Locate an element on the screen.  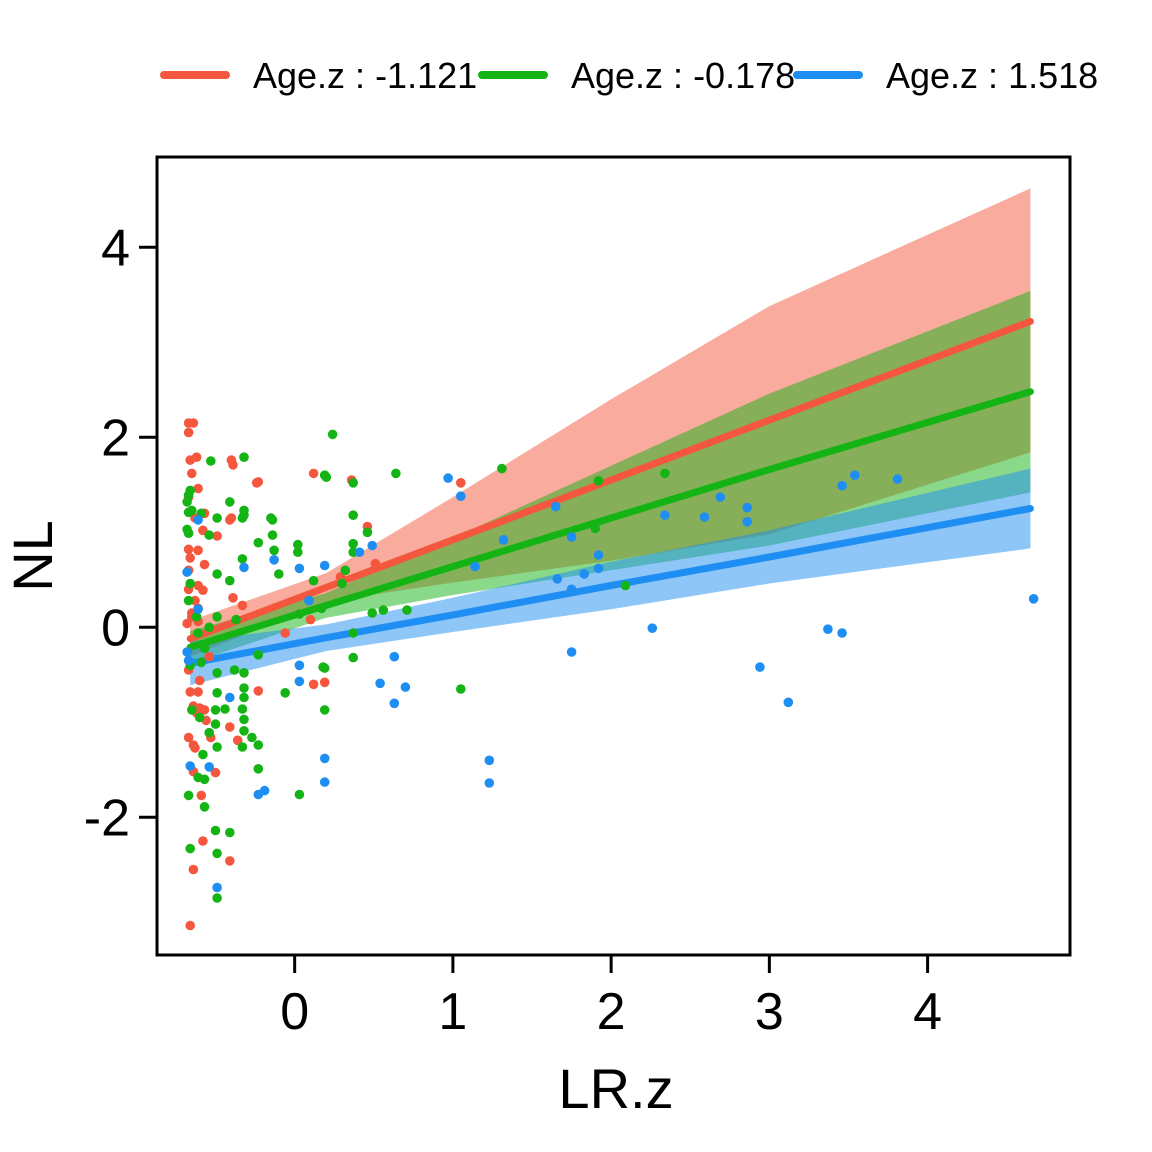
y-axis-title: NL is located at coordinates (32, 556).